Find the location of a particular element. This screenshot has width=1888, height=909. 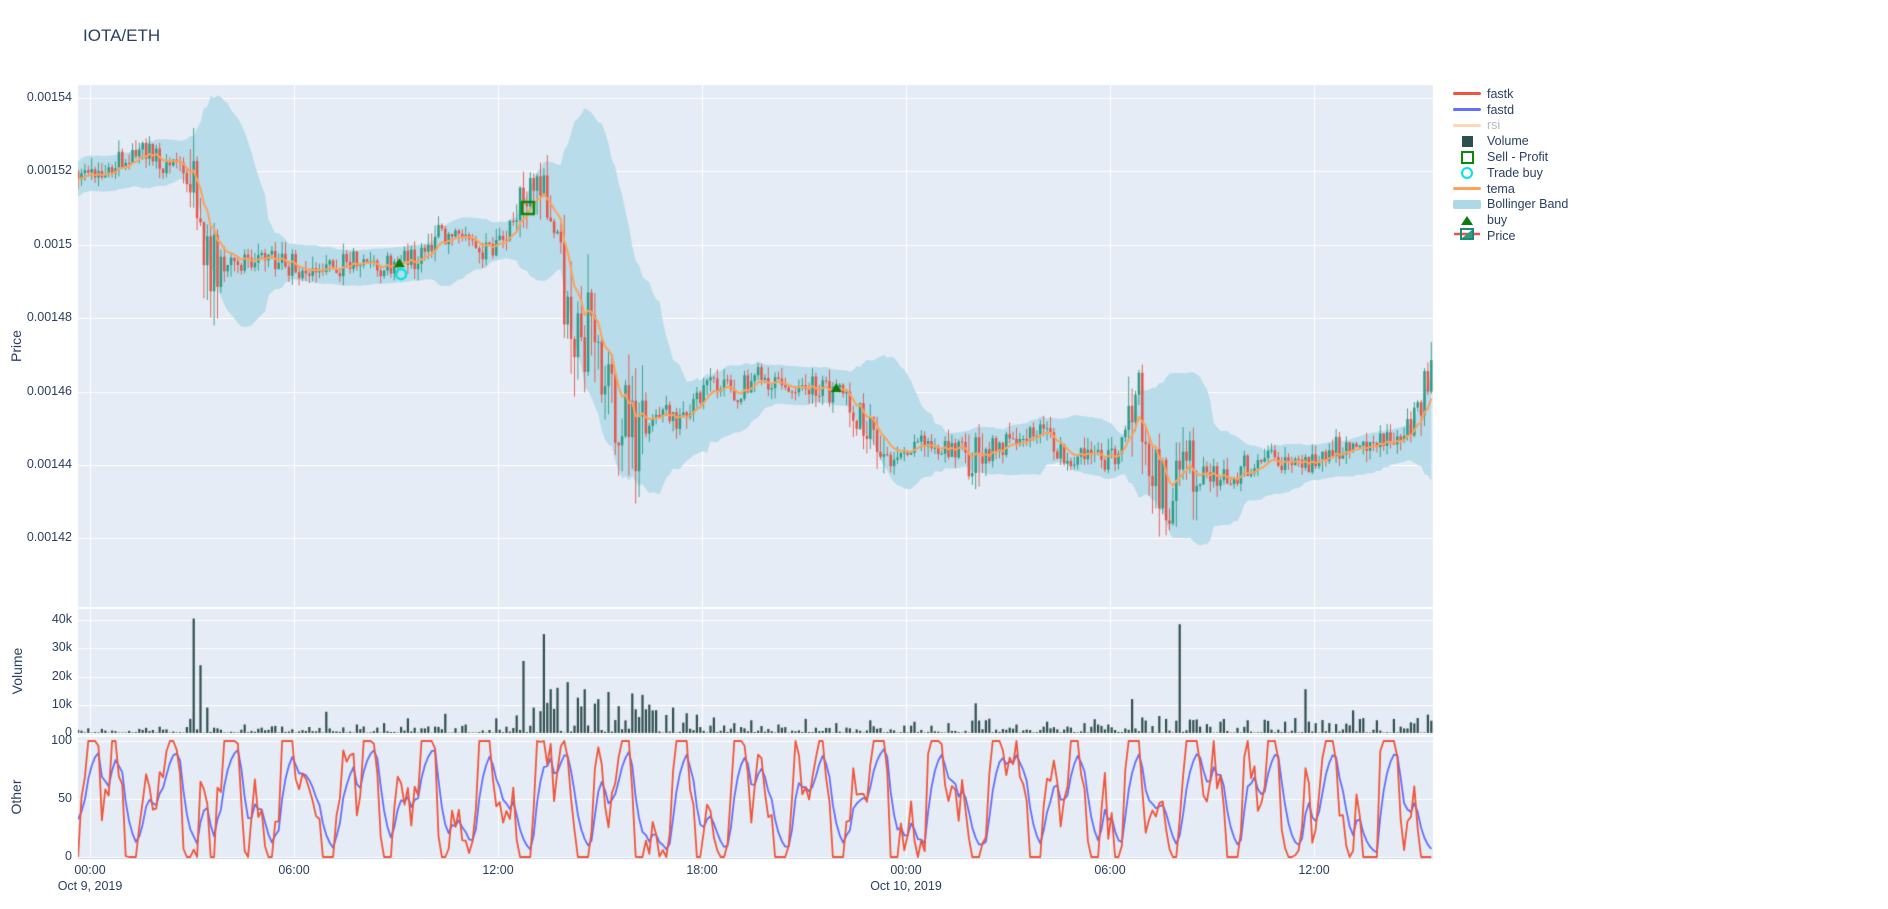

legend-item-fastk: fastk is located at coordinates (1552, 94).